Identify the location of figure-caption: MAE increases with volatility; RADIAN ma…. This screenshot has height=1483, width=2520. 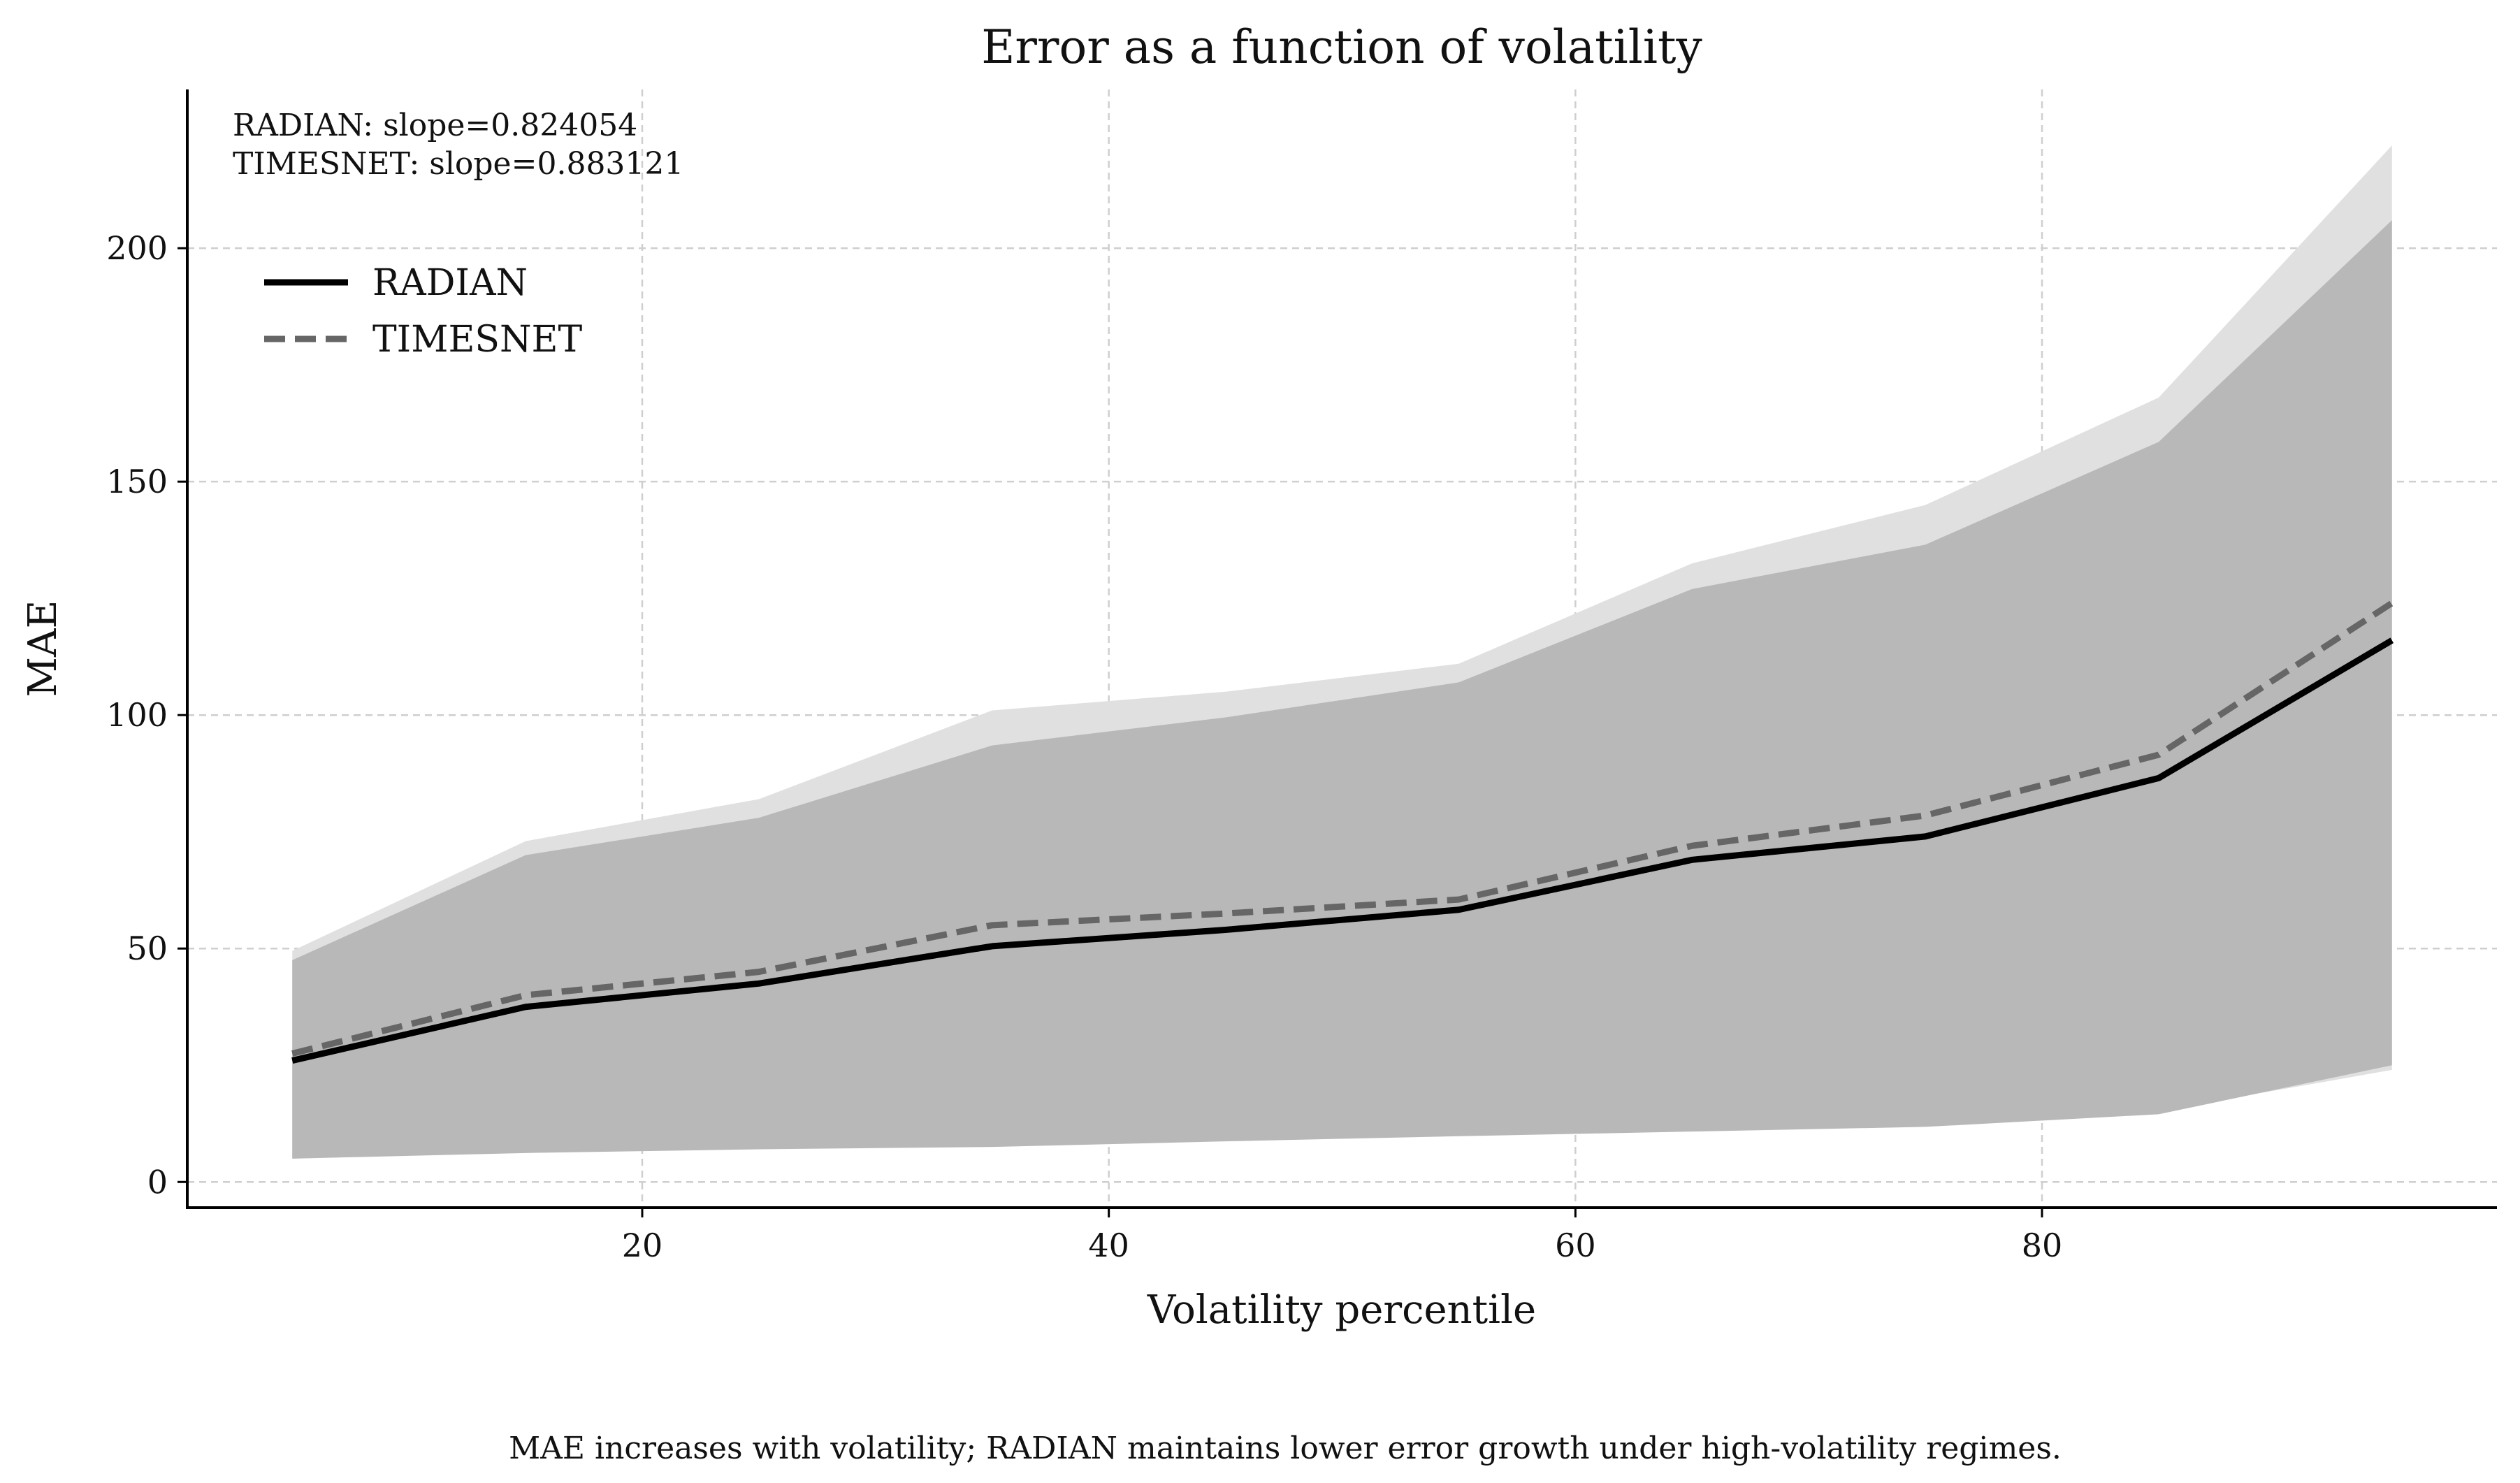
(1285, 1448).